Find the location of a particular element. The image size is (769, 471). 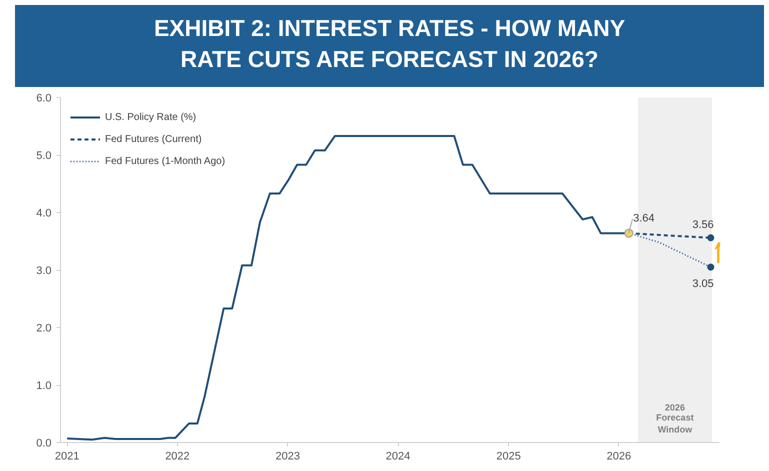

y-tick-label: 3.0 is located at coordinates (44, 271).